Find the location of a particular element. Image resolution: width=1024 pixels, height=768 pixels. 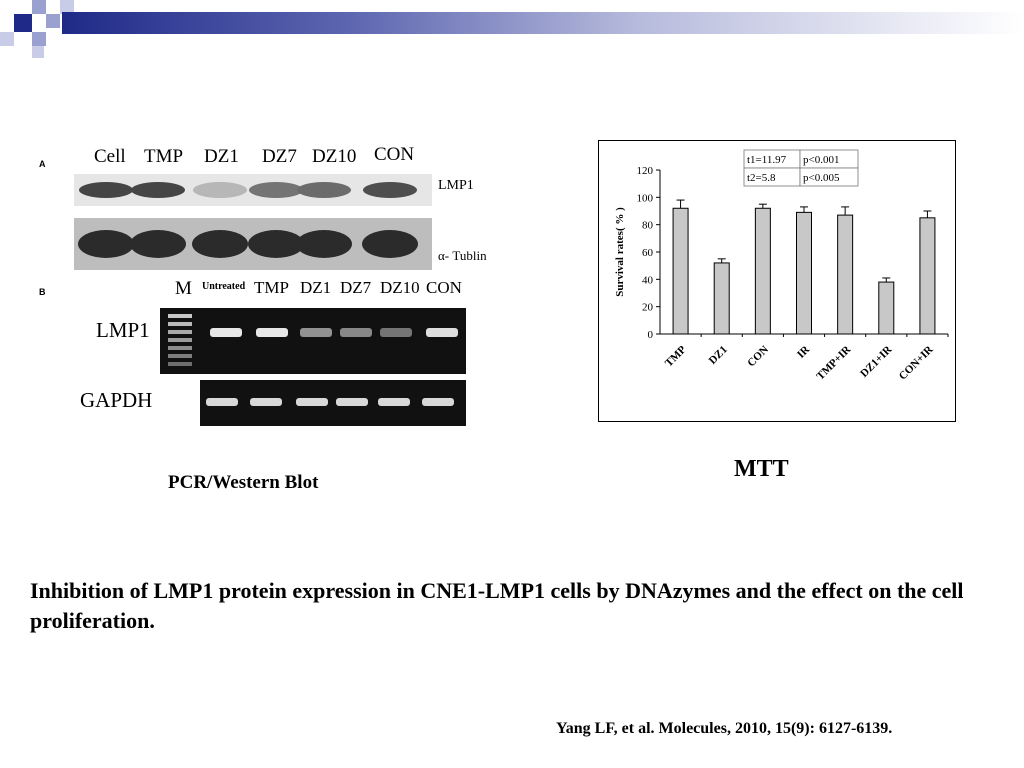

pcr-row-label-gapdh: GAPDH is located at coordinates (116, 400).